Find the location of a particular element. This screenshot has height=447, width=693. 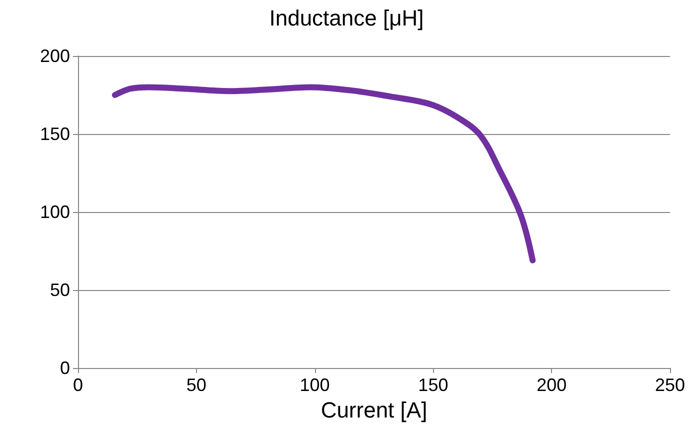

x-tick-label: 50 is located at coordinates (196, 385).